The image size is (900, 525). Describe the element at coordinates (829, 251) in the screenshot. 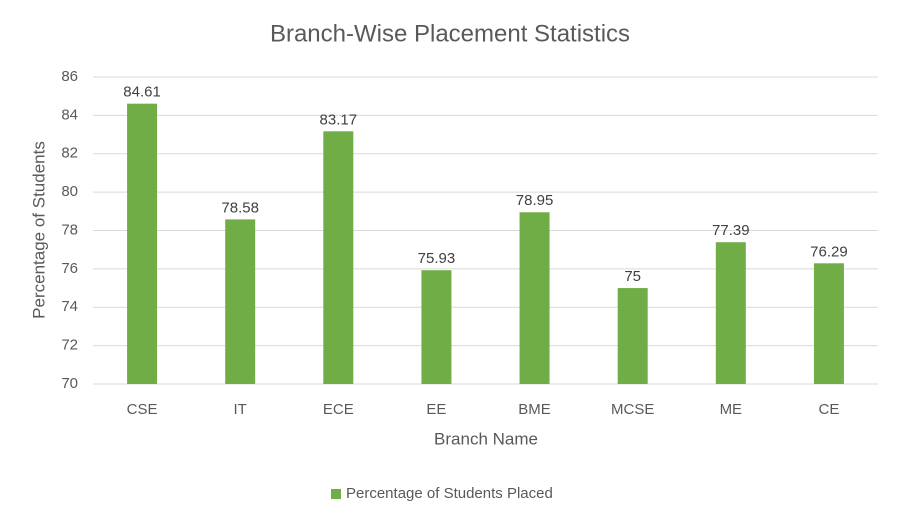

I see `data-label: 76.29` at that location.